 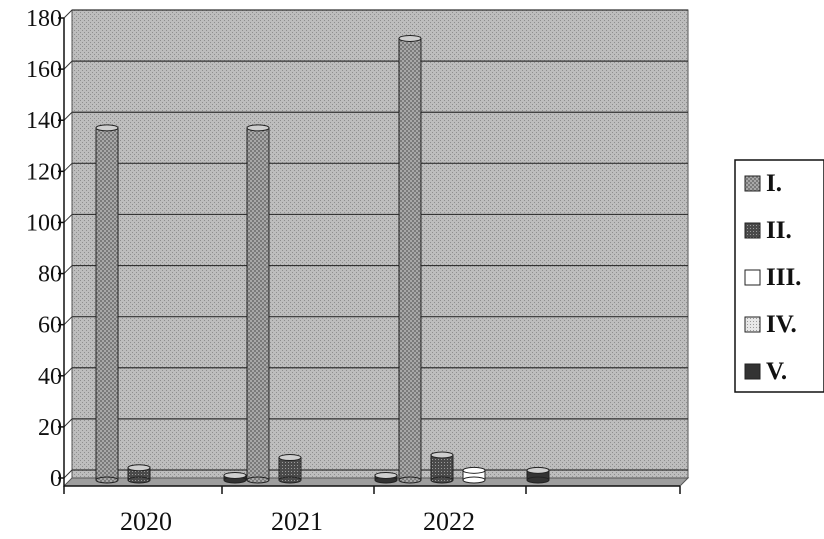 What do you see at coordinates (779, 230) in the screenshot?
I see `legend-label-2: II.` at bounding box center [779, 230].